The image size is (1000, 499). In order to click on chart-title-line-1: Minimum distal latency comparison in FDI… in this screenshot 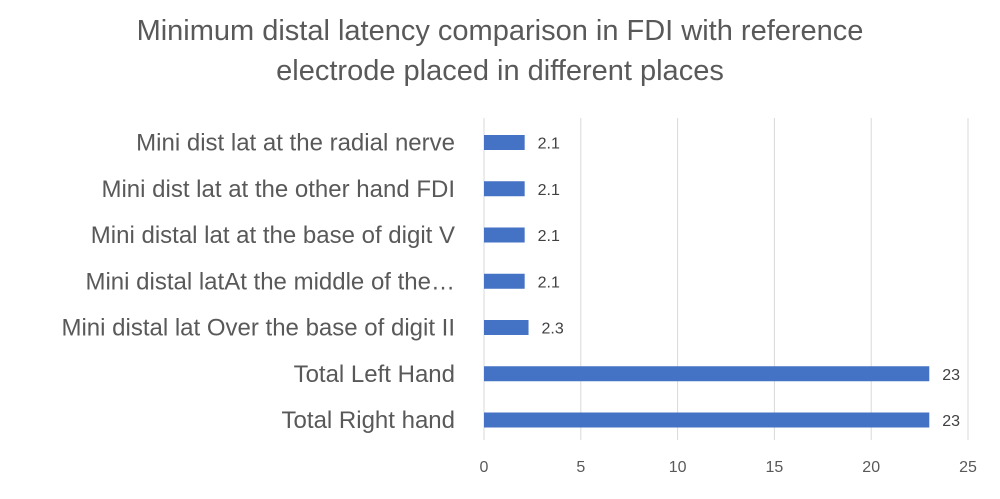, I will do `click(500, 31)`.